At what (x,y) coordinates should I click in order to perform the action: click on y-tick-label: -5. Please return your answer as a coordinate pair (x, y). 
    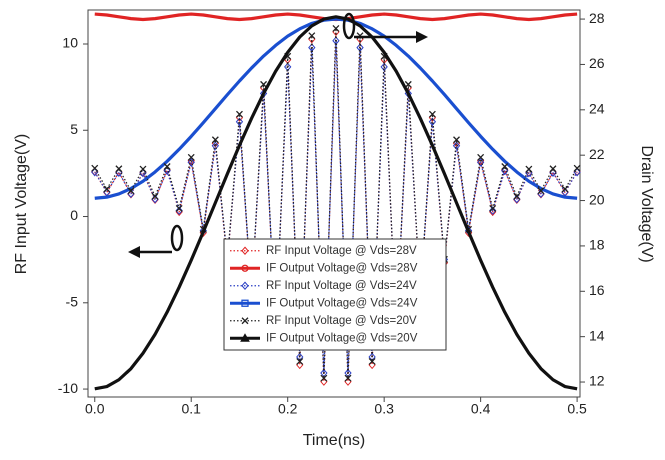
    Looking at the image, I should click on (72, 301).